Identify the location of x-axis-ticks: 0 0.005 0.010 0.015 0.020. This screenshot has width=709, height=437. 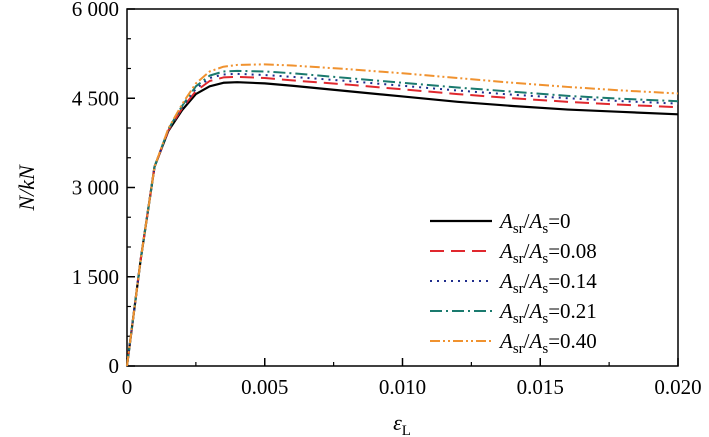
(412, 378).